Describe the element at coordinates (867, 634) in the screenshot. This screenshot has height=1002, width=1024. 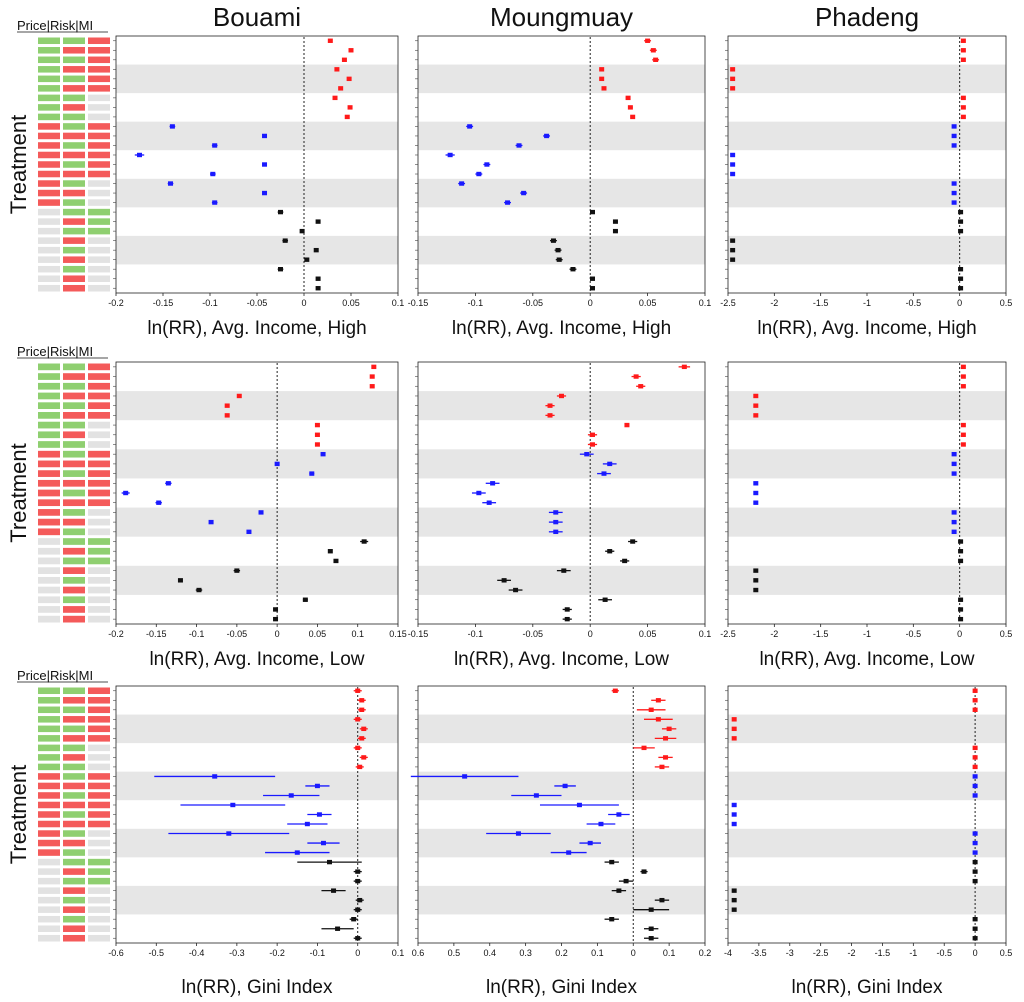
I see `x-tick-label: -1` at that location.